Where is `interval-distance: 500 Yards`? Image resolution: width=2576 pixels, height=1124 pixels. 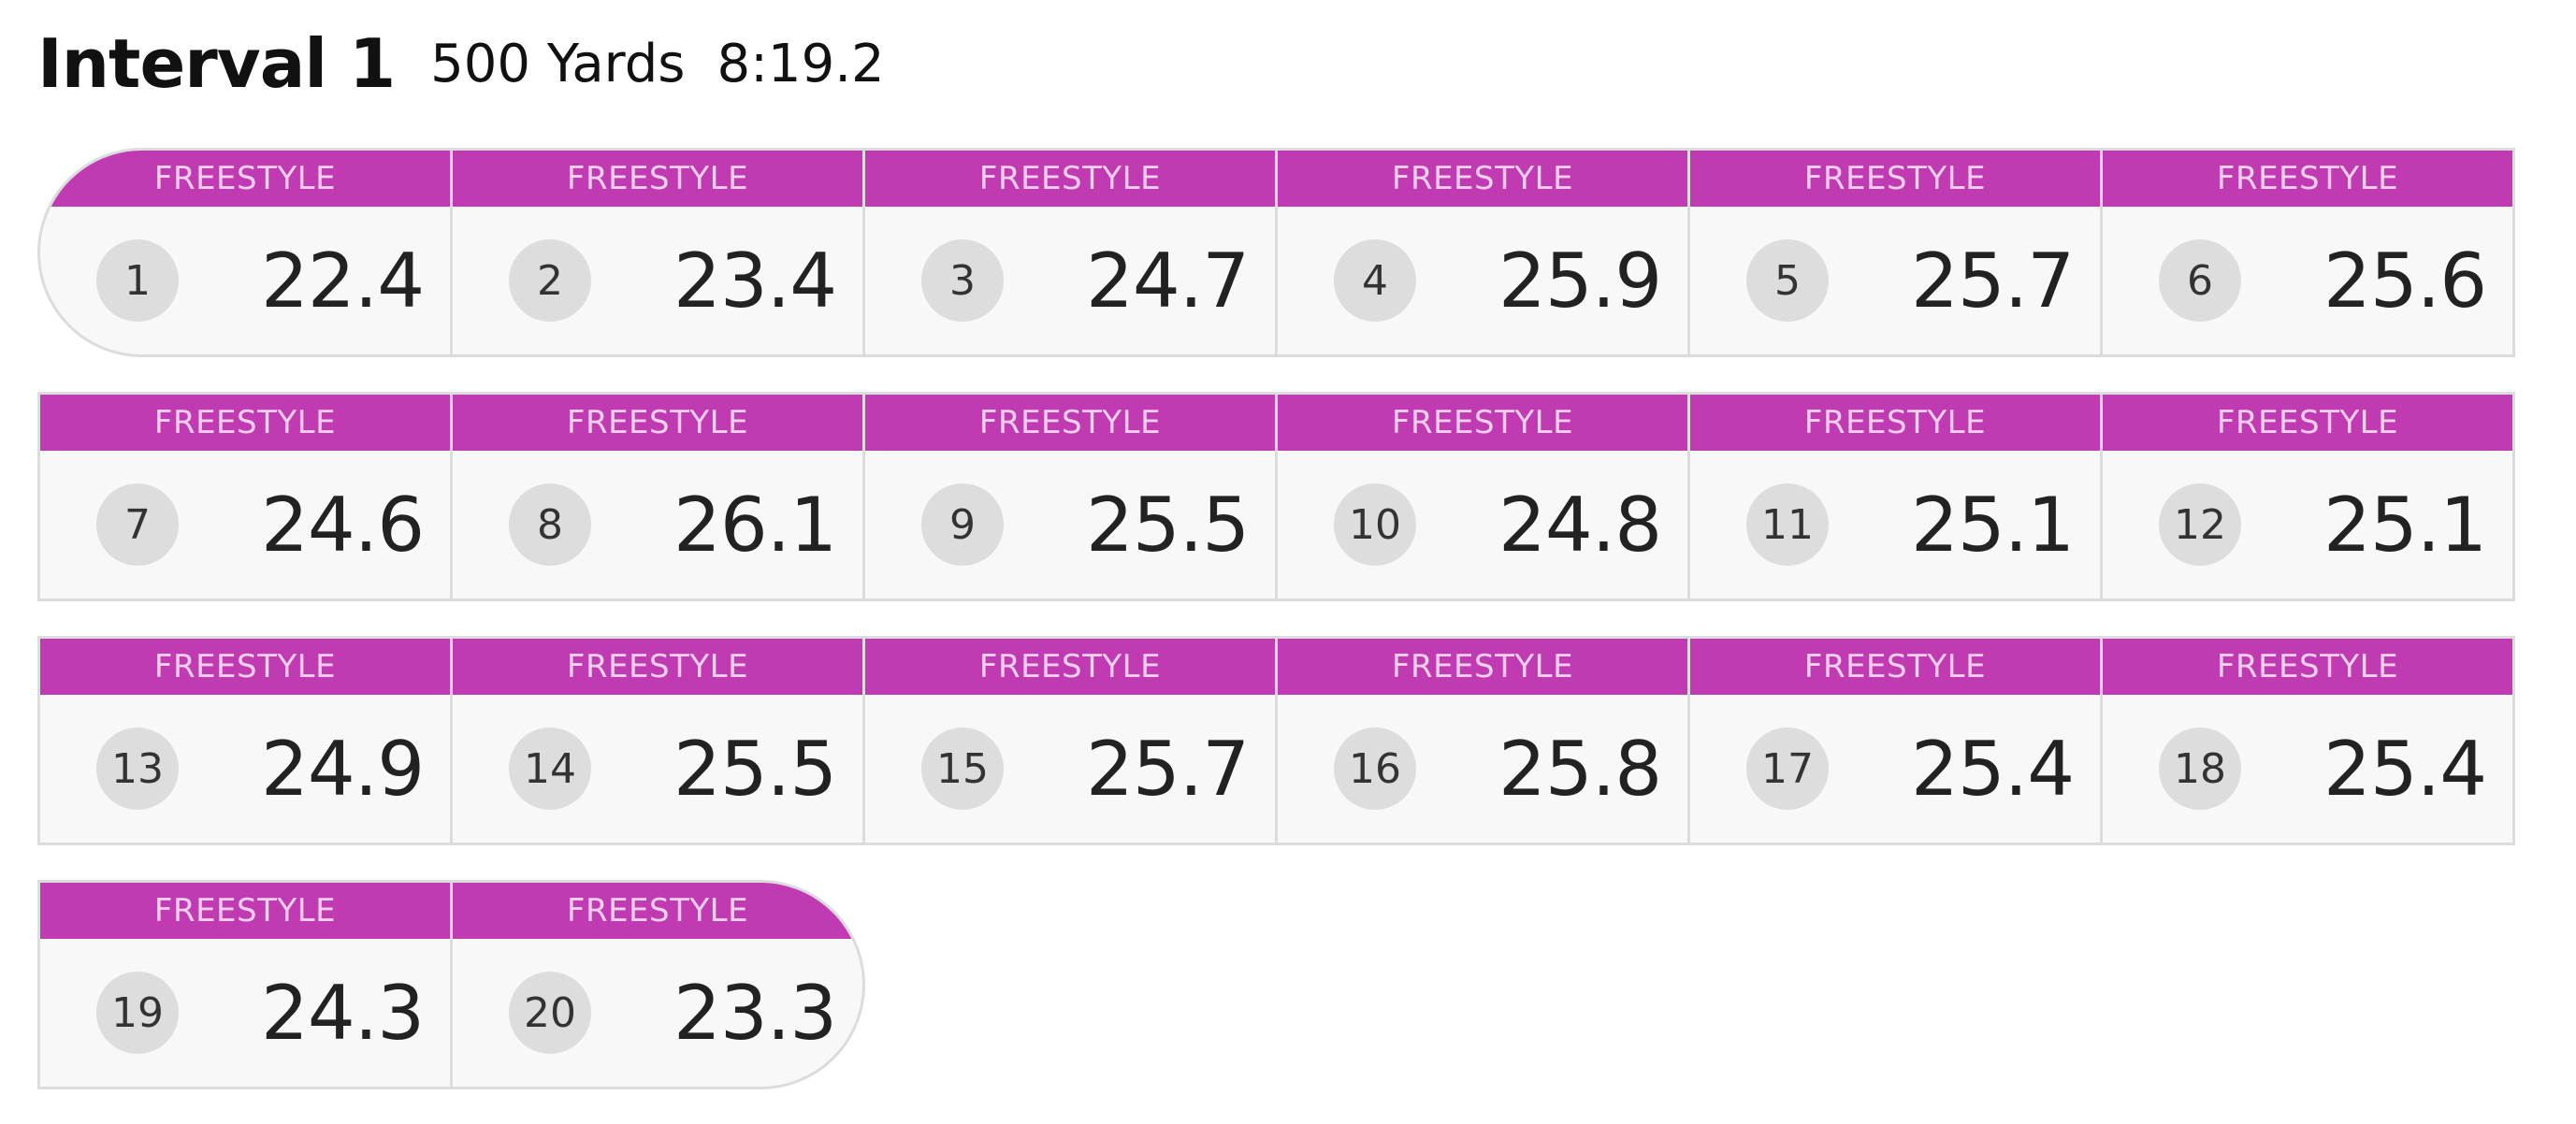 interval-distance: 500 Yards is located at coordinates (558, 63).